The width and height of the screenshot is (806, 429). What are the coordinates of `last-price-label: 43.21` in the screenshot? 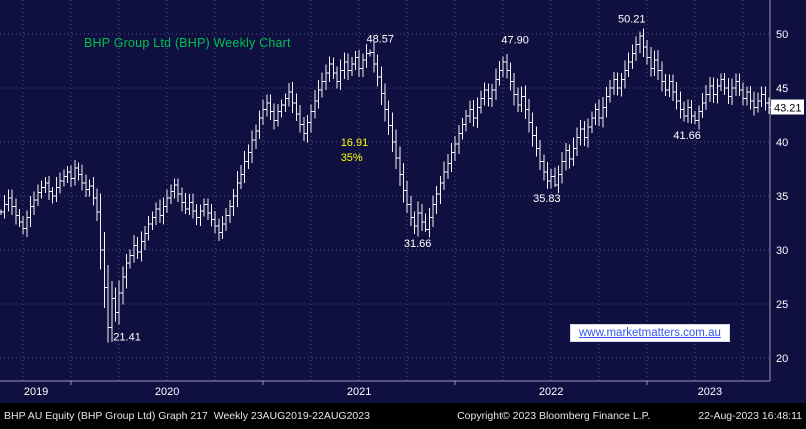 It's located at (788, 108).